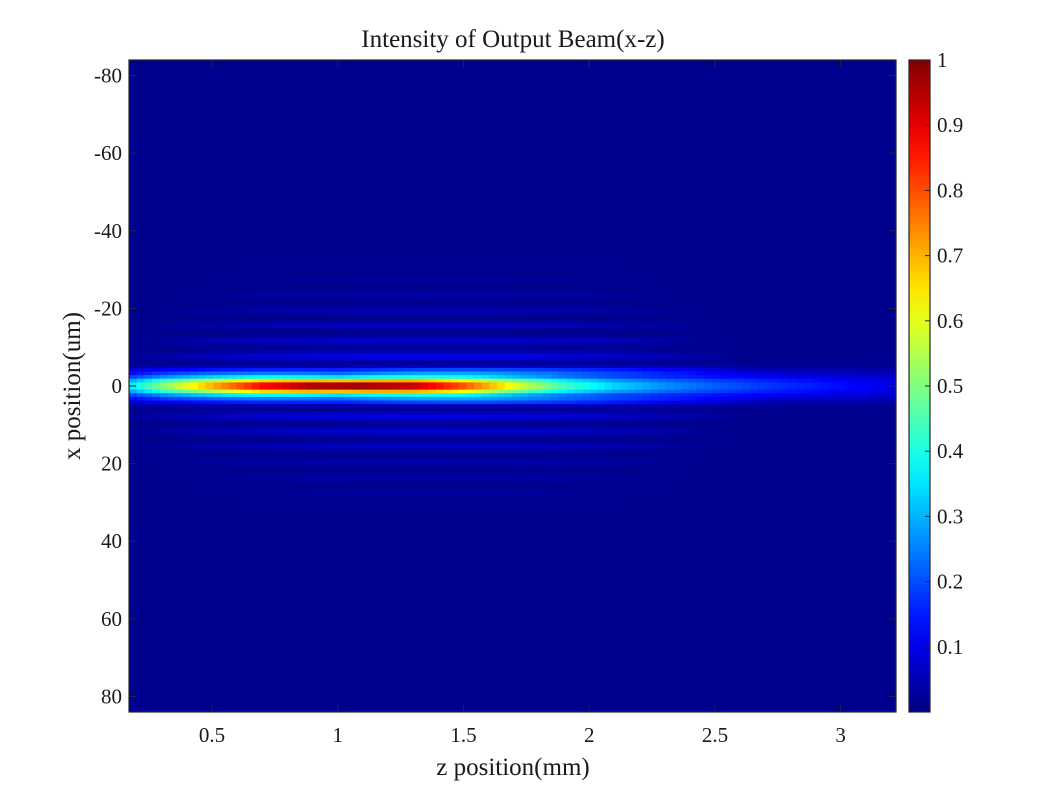  Describe the element at coordinates (522, 735) in the screenshot. I see `x-axis-tick-labels: 0.5 1 1.5 2 2.5 3` at that location.